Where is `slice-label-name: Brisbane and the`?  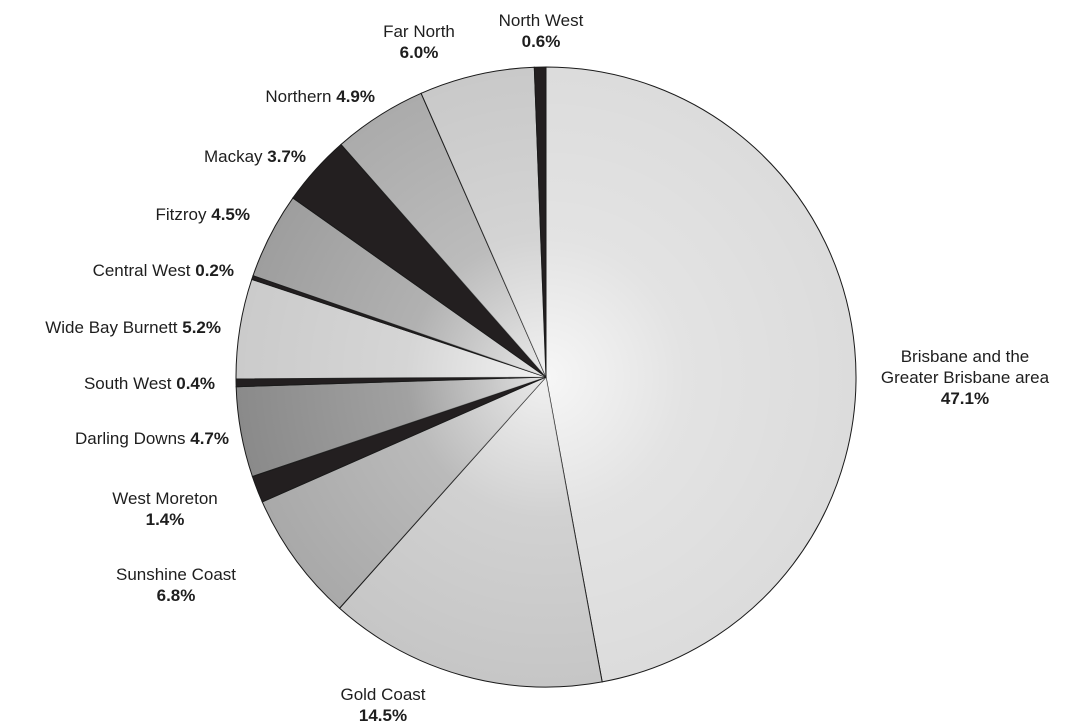 slice-label-name: Brisbane and the is located at coordinates (965, 356).